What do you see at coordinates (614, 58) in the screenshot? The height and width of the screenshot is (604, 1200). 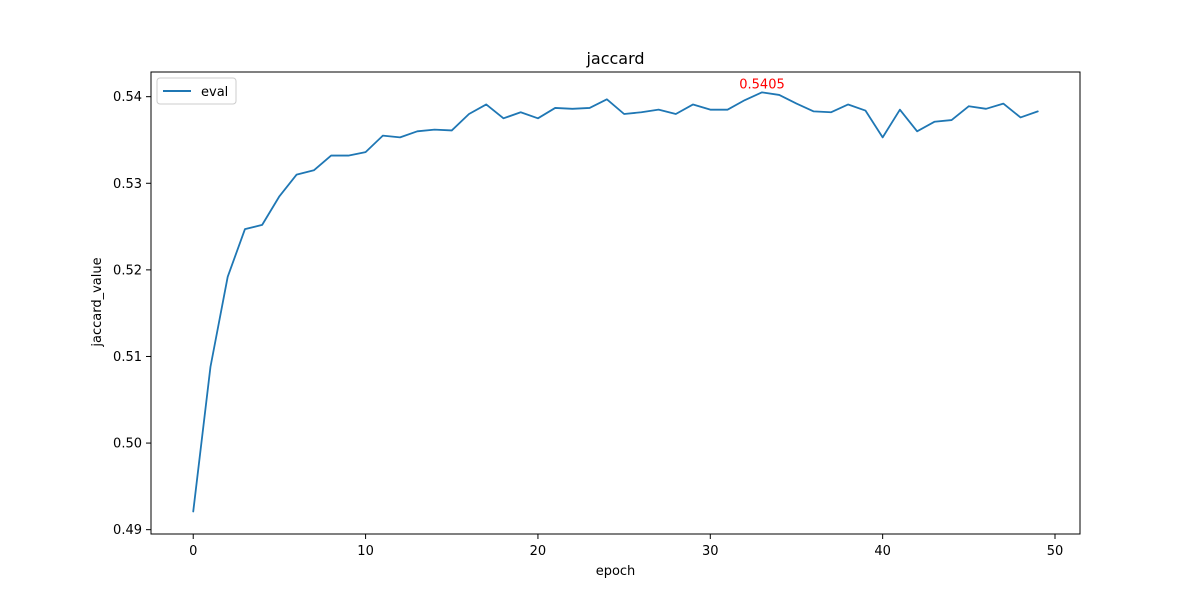 I see `chart-title: jaccard` at bounding box center [614, 58].